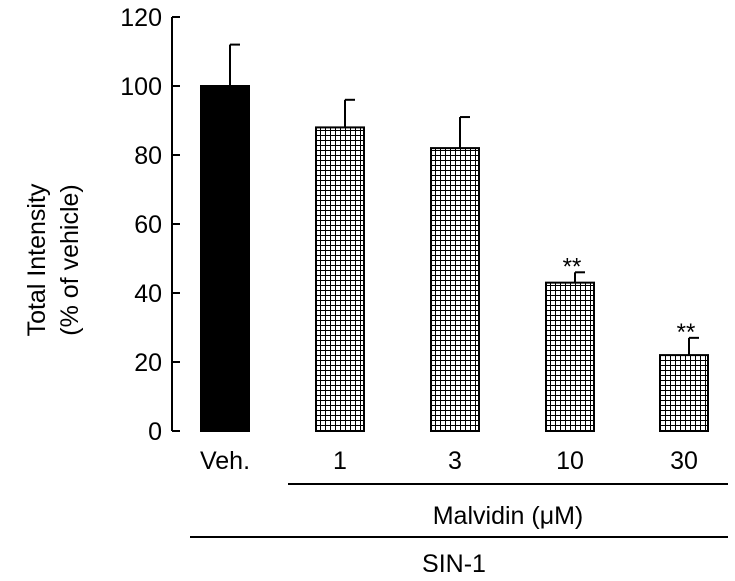 The image size is (735, 581). I want to click on y-axis-title: Total Intensity (% of vehicle), so click(53, 259).